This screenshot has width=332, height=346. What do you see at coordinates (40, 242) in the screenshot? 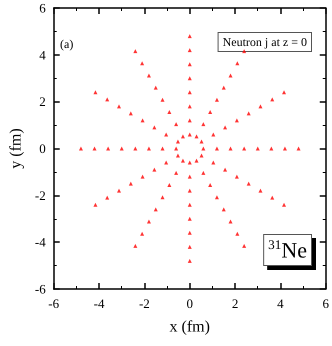
I see `y-tick-label: -4` at bounding box center [40, 242].